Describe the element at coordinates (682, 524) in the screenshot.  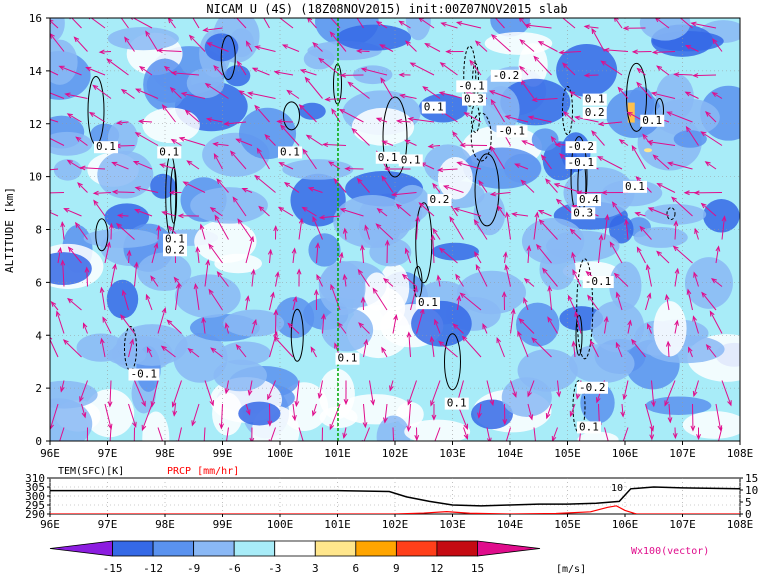
I see `surface-x-tick-label: 107E` at that location.